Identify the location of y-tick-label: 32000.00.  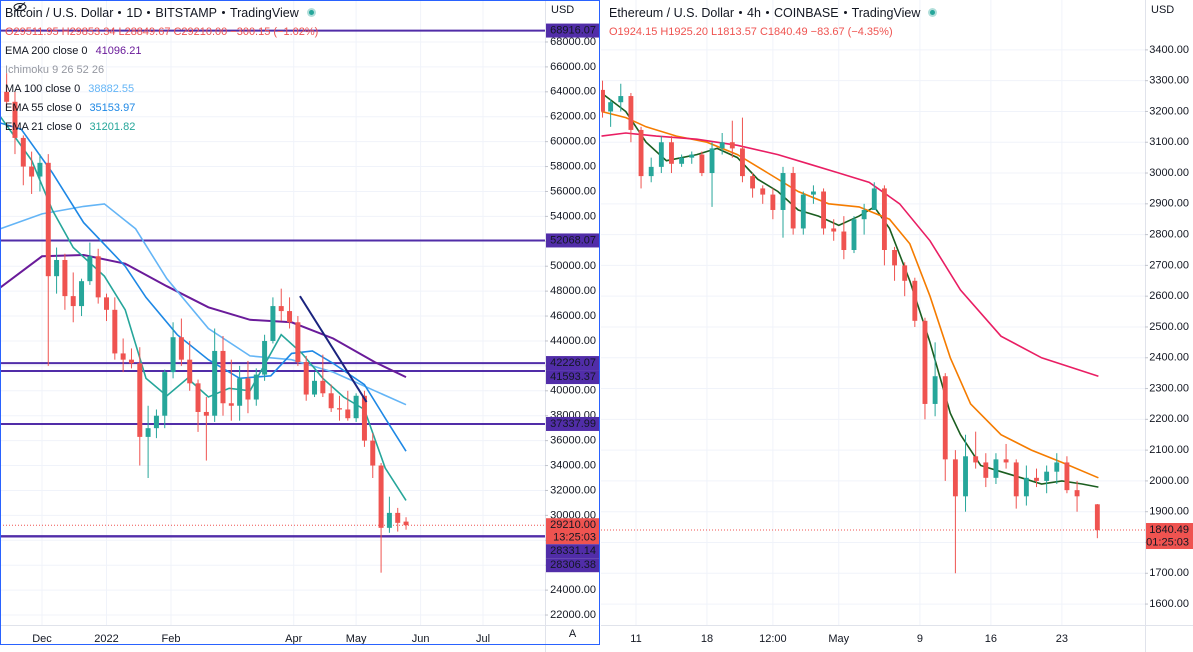
(573, 490).